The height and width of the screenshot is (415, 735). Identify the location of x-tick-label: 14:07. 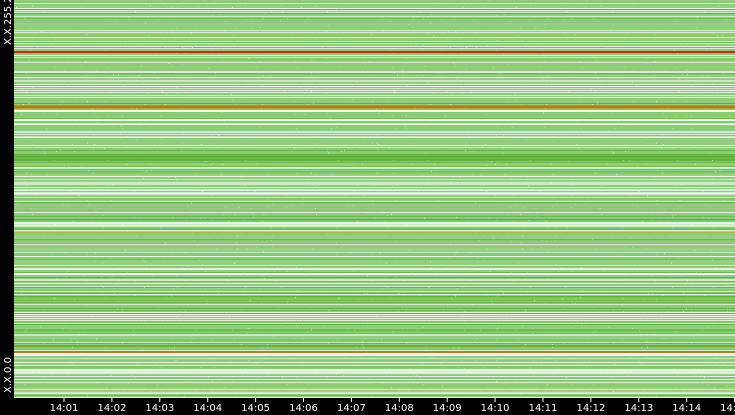
(351, 408).